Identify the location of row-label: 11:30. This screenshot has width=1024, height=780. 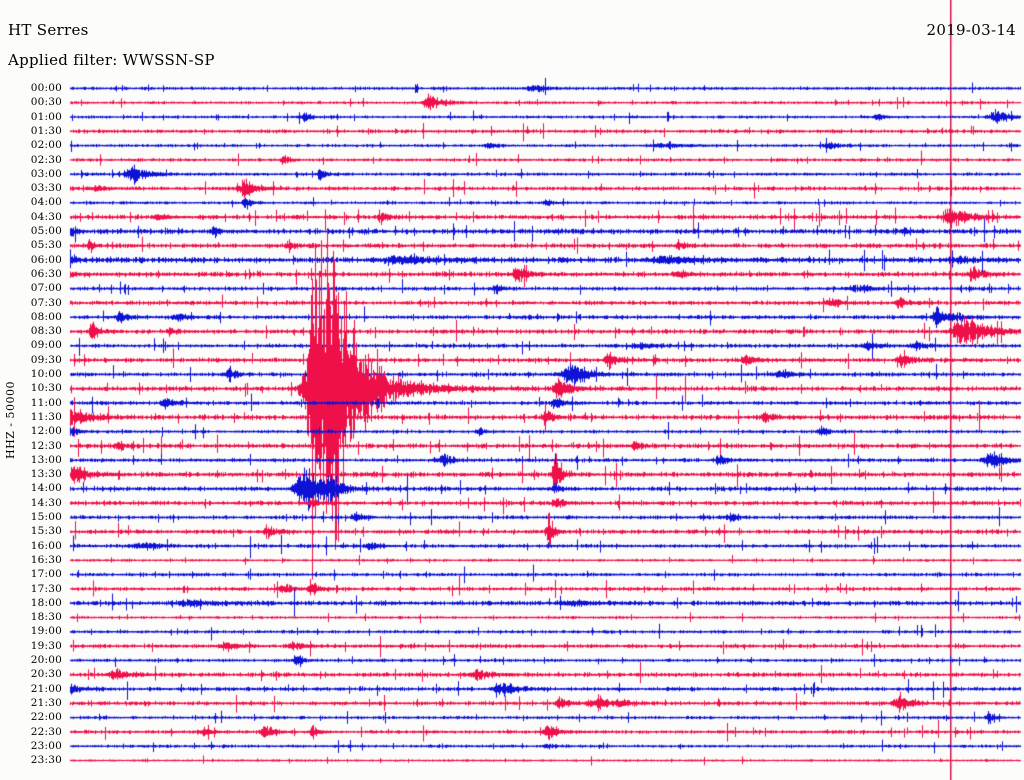
(46, 416).